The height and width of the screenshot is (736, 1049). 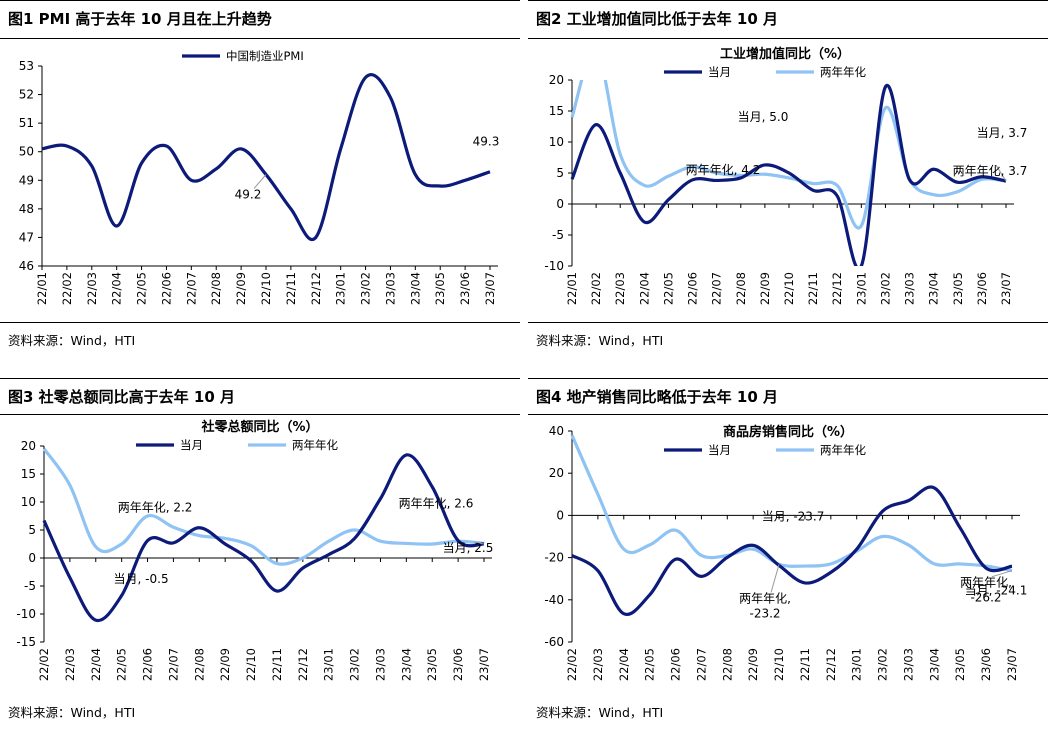 What do you see at coordinates (265, 56) in the screenshot?
I see `legend-label: 中国制造业PMI` at bounding box center [265, 56].